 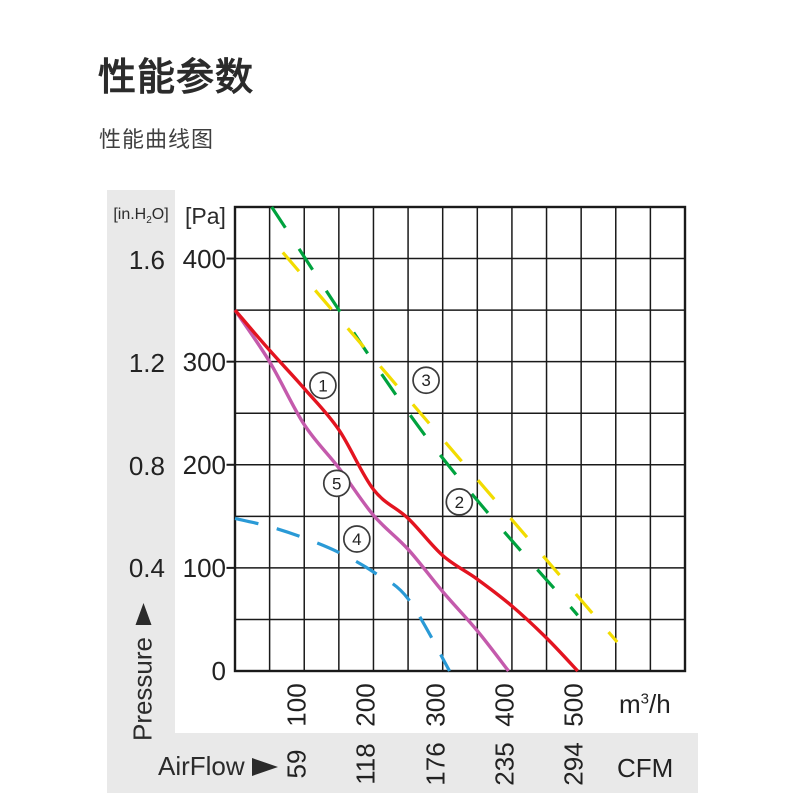 What do you see at coordinates (142, 689) in the screenshot?
I see `pressure-label-text: Pressure` at bounding box center [142, 689].